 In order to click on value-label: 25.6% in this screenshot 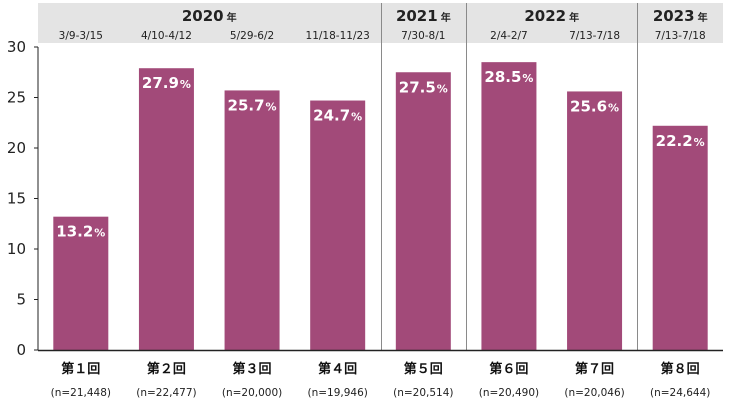, I will do `click(594, 106)`.